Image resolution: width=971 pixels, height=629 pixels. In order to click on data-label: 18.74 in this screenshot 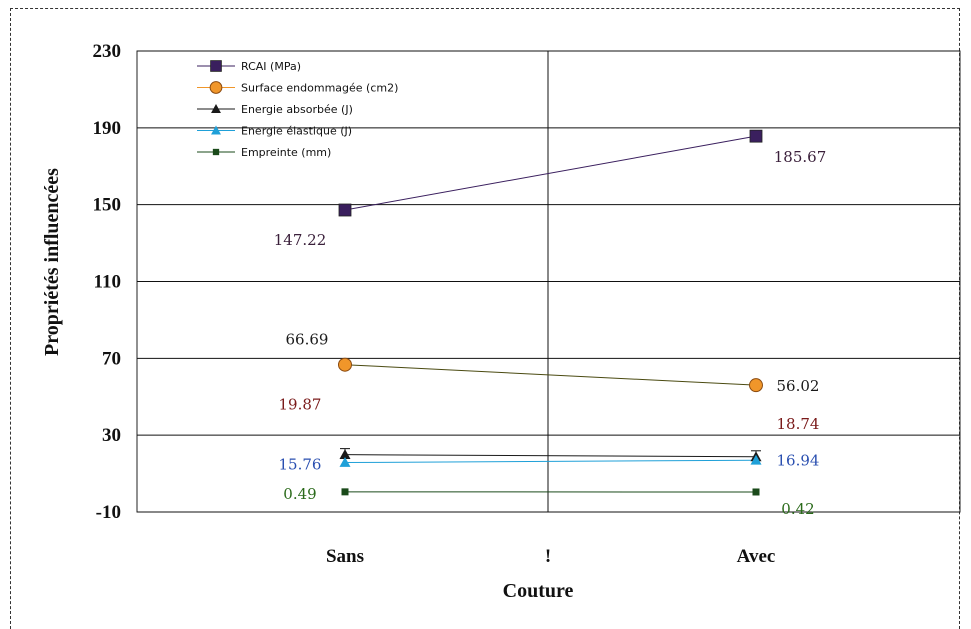, I will do `click(798, 424)`.